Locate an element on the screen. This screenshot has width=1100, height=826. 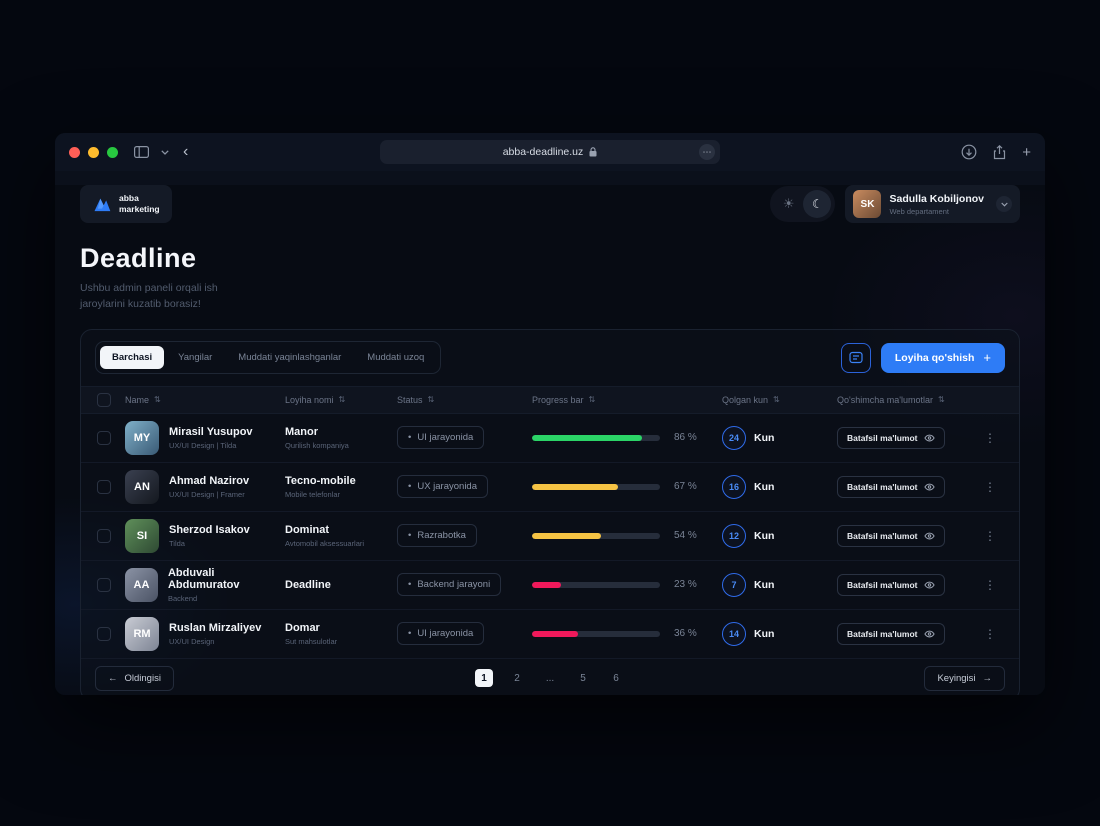
notes-icon-button is located at coordinates (855, 357).